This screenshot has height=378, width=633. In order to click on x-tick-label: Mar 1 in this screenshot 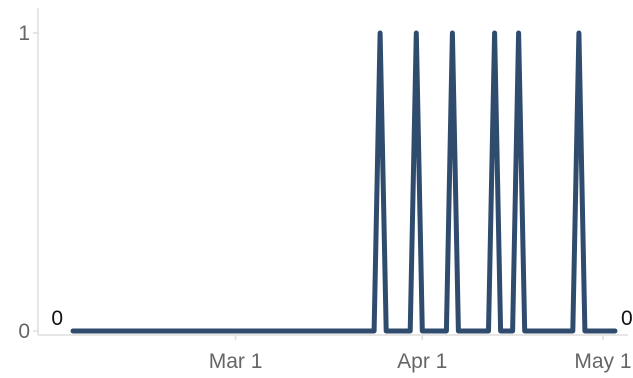, I will do `click(236, 361)`.